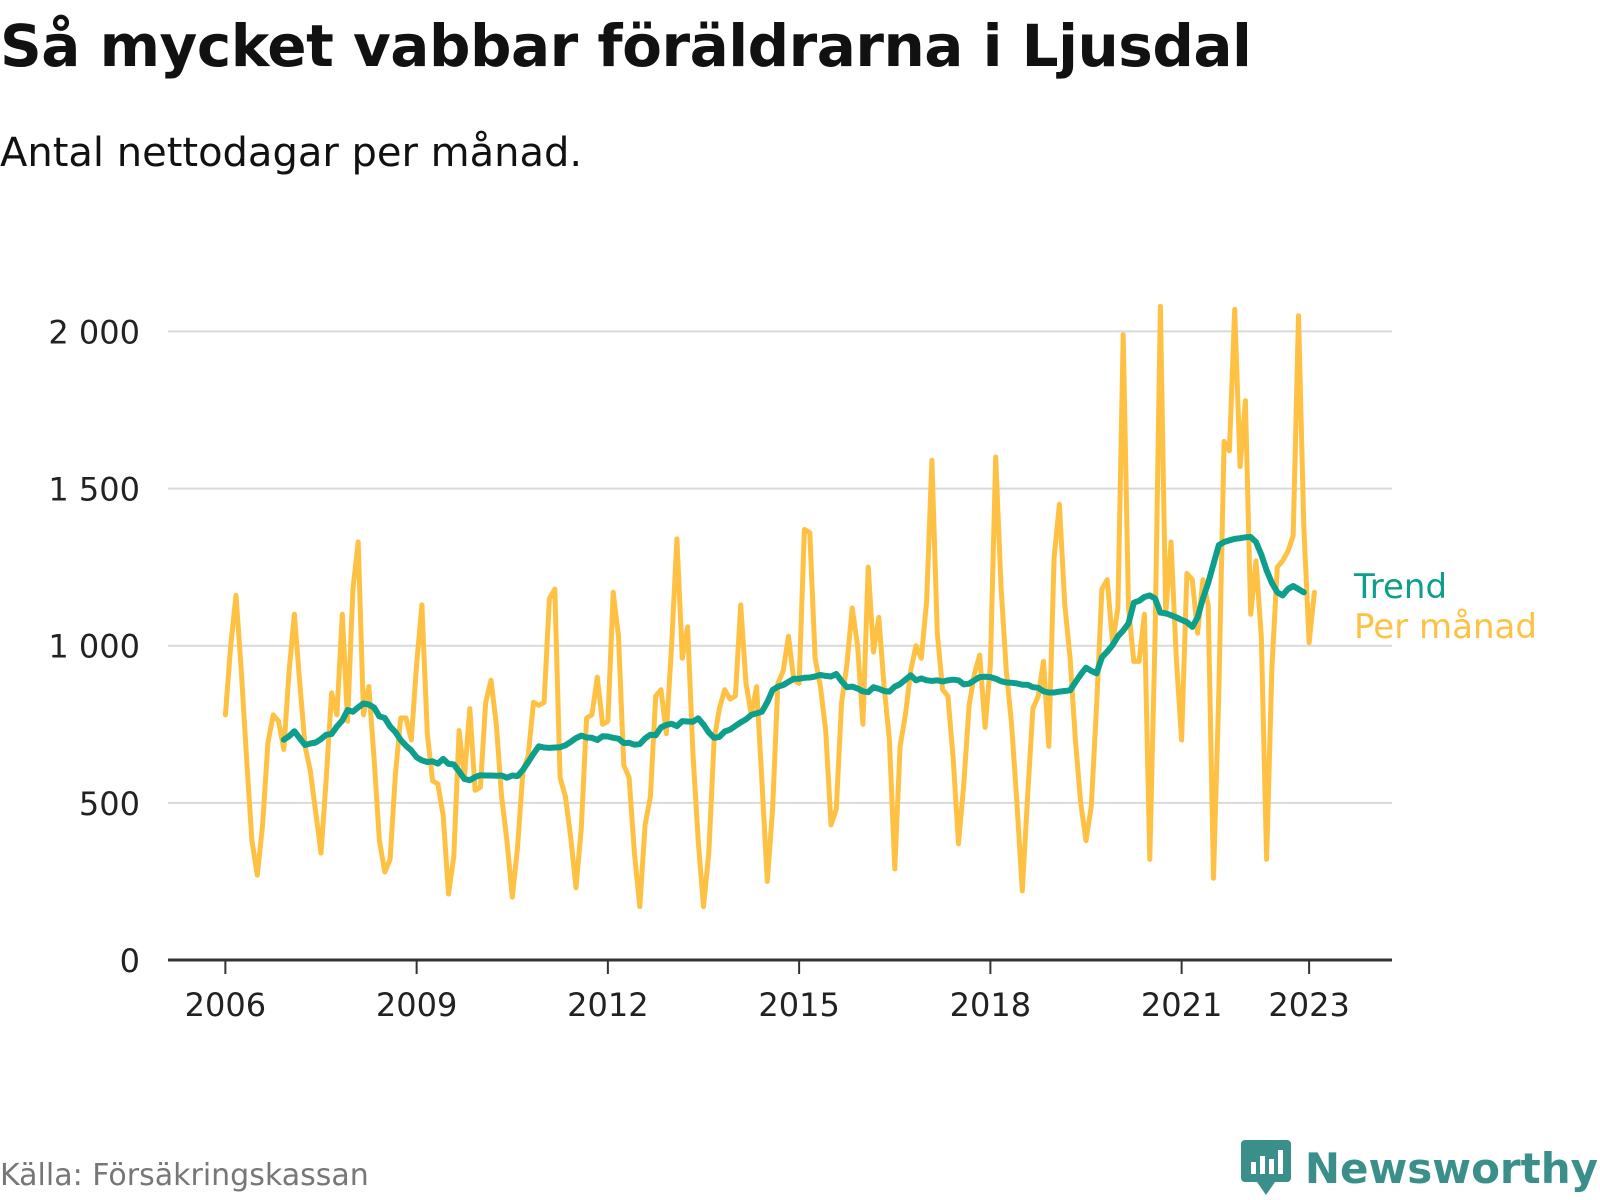  What do you see at coordinates (94, 490) in the screenshot?
I see `y-tick-label: 1 500` at bounding box center [94, 490].